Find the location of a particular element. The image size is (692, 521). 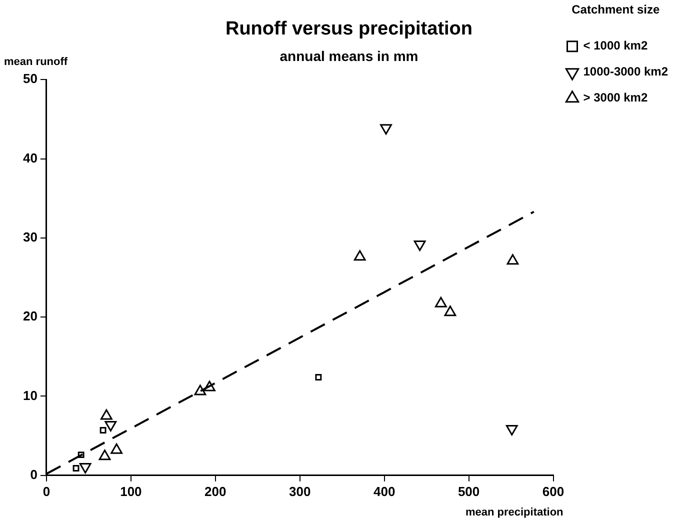

y-tick-label: 40 is located at coordinates (30, 158).